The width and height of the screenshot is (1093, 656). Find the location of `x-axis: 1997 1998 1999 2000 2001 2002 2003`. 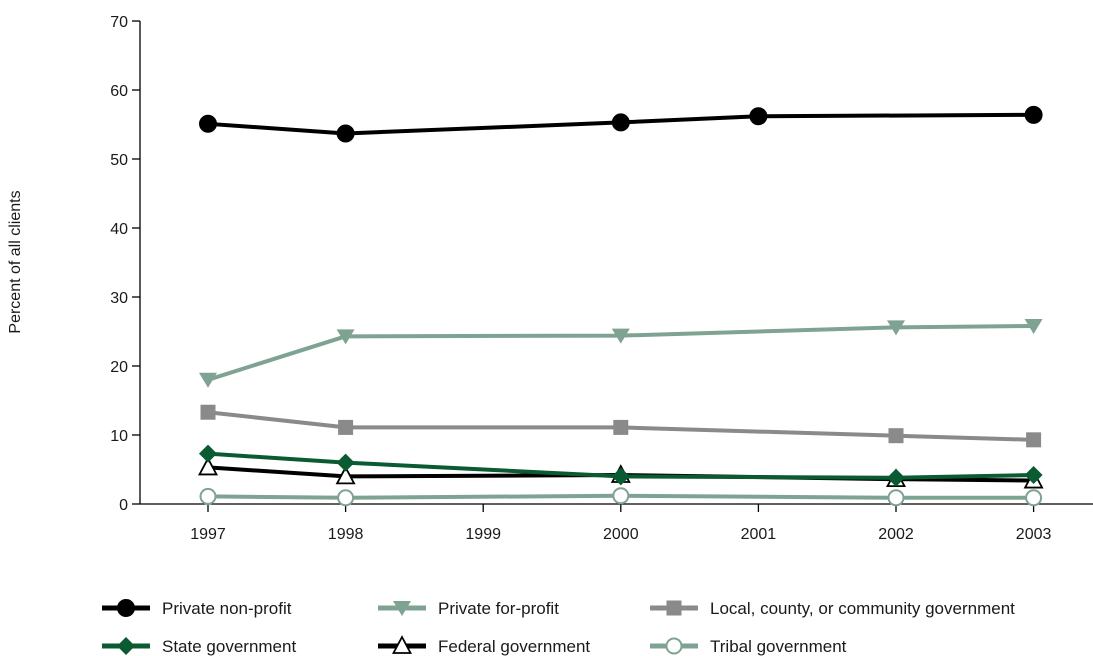

x-axis: 1997 1998 1999 2000 2001 2002 2003 is located at coordinates (616, 523).